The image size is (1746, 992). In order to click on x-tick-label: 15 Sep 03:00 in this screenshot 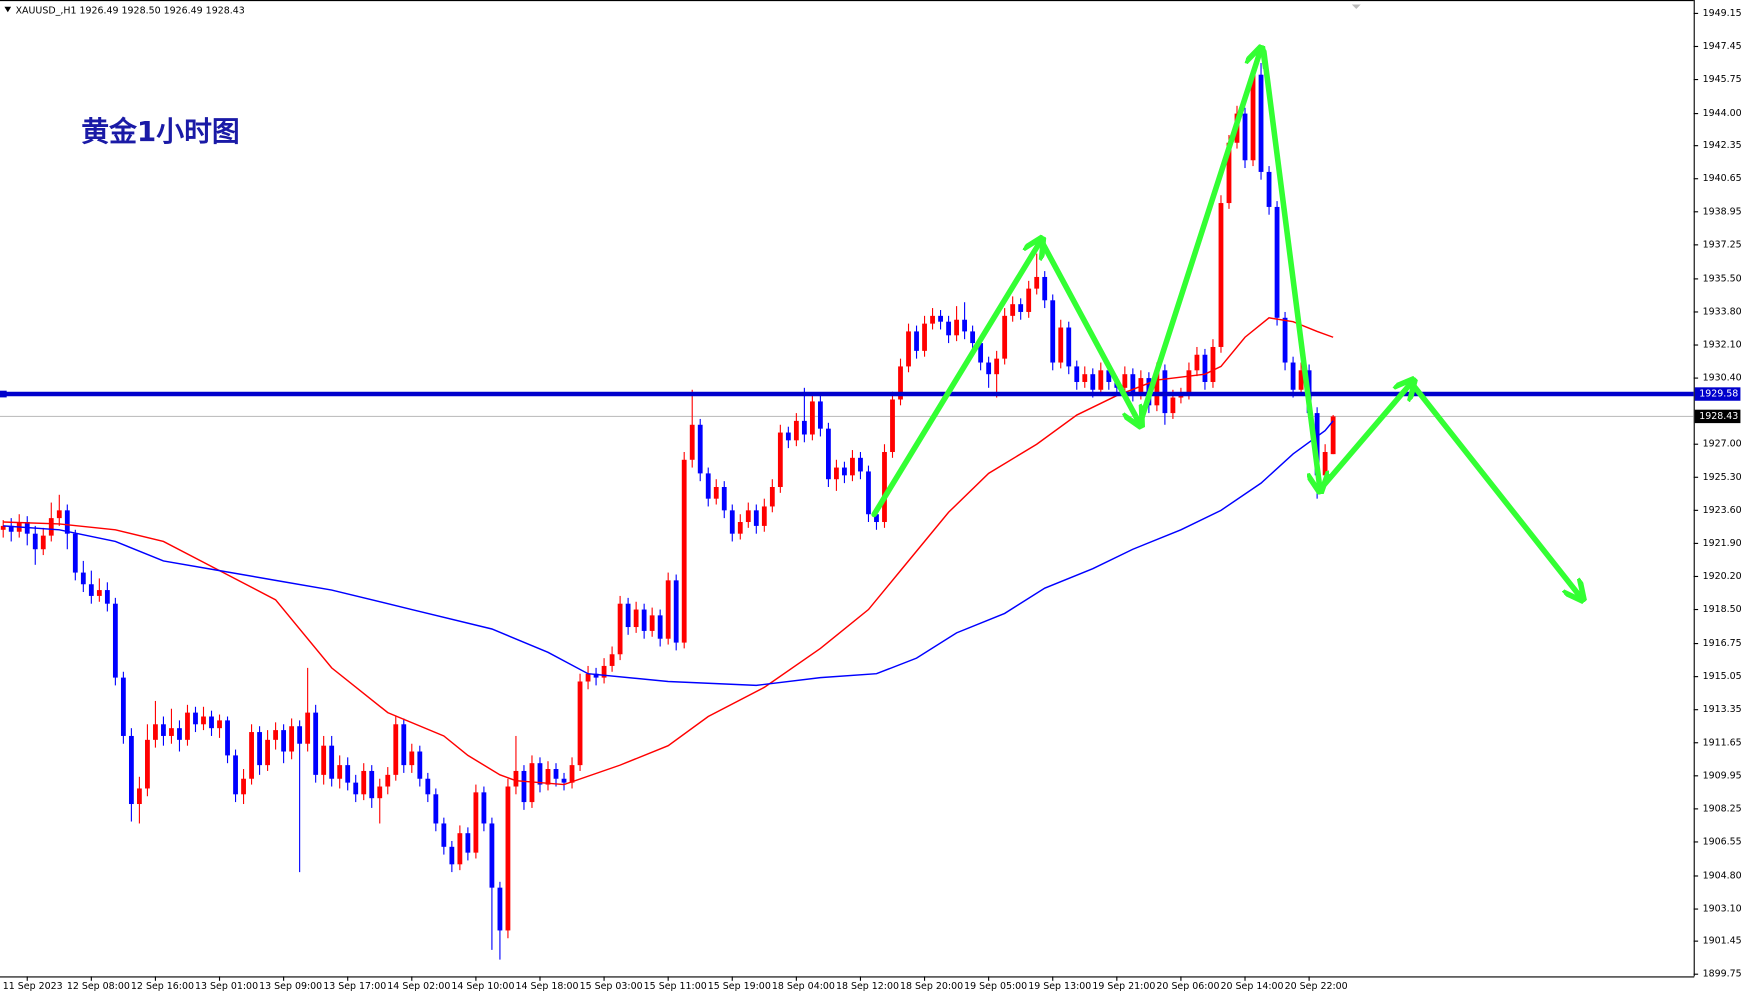, I will do `click(611, 986)`.